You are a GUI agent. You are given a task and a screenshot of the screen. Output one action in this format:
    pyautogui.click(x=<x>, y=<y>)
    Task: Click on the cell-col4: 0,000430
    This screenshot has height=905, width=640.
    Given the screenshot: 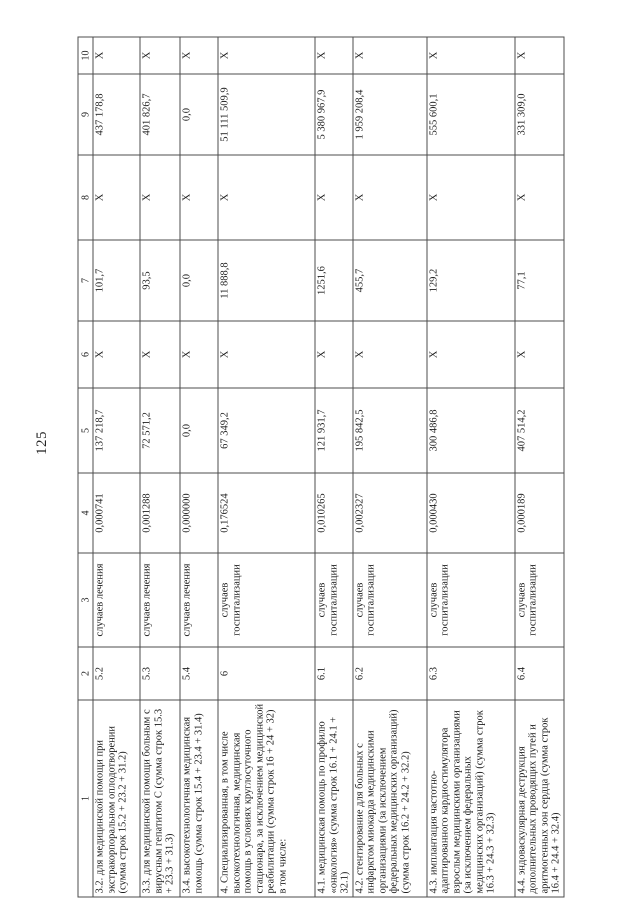 What is the action you would take?
    pyautogui.click(x=470, y=513)
    